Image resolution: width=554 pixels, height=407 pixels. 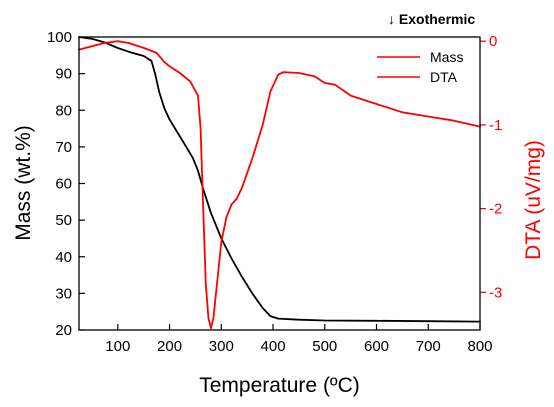 I want to click on y-left-tick-label: 30, so click(x=63, y=293).